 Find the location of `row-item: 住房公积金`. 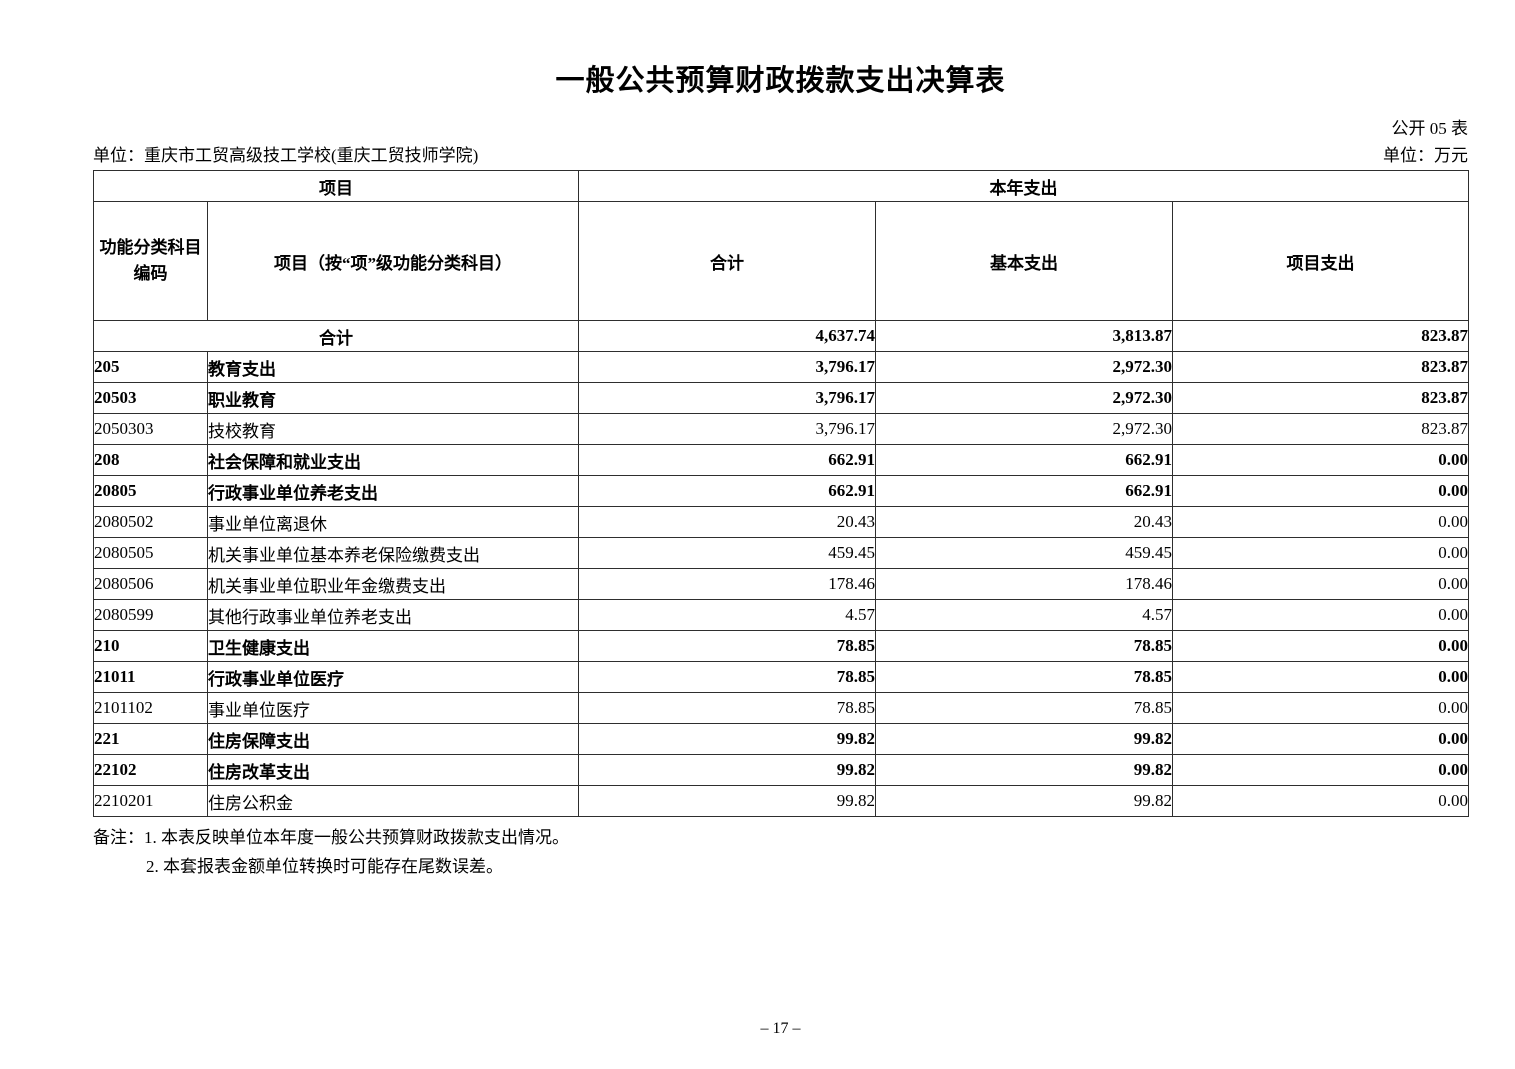

row-item: 住房公积金 is located at coordinates (393, 801).